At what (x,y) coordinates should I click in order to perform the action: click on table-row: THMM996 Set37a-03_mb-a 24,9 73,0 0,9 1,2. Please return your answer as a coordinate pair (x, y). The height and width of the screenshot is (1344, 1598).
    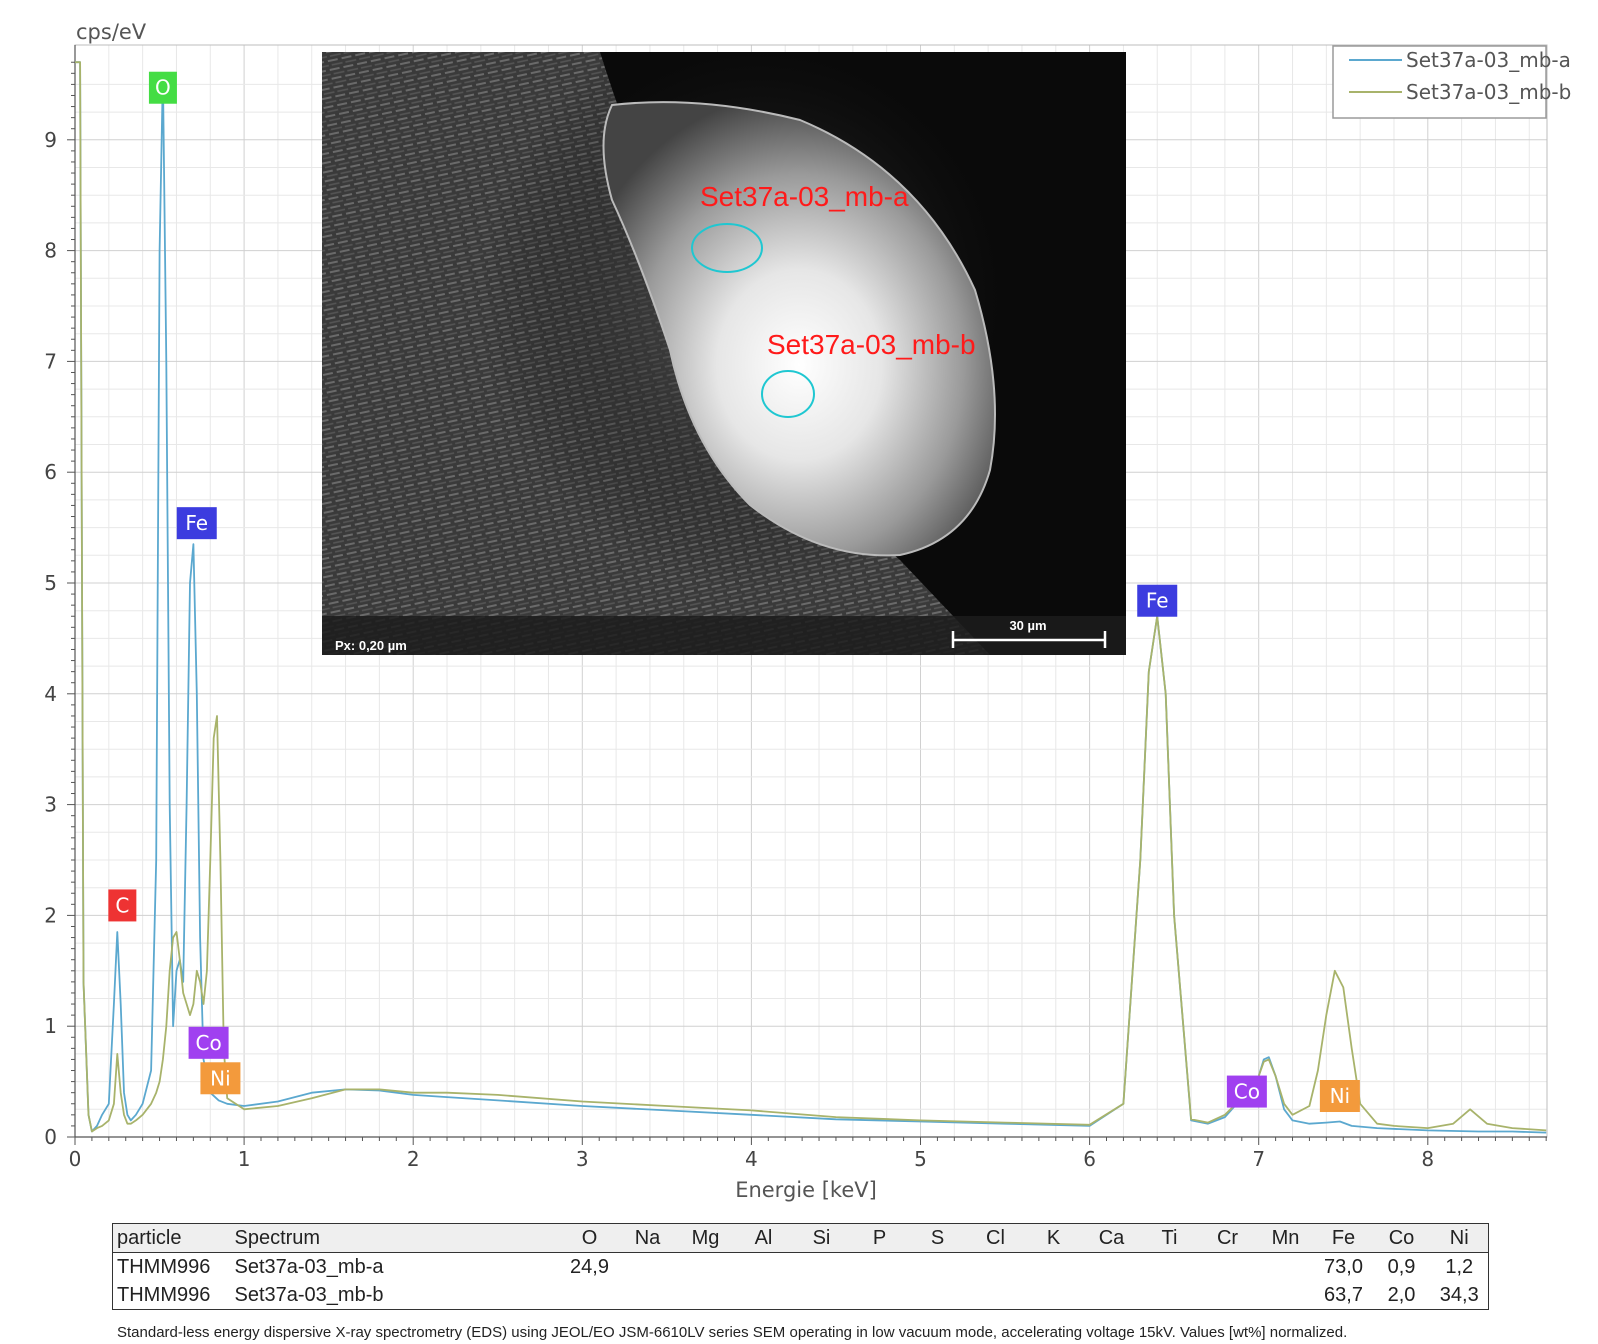
    Looking at the image, I should click on (801, 1267).